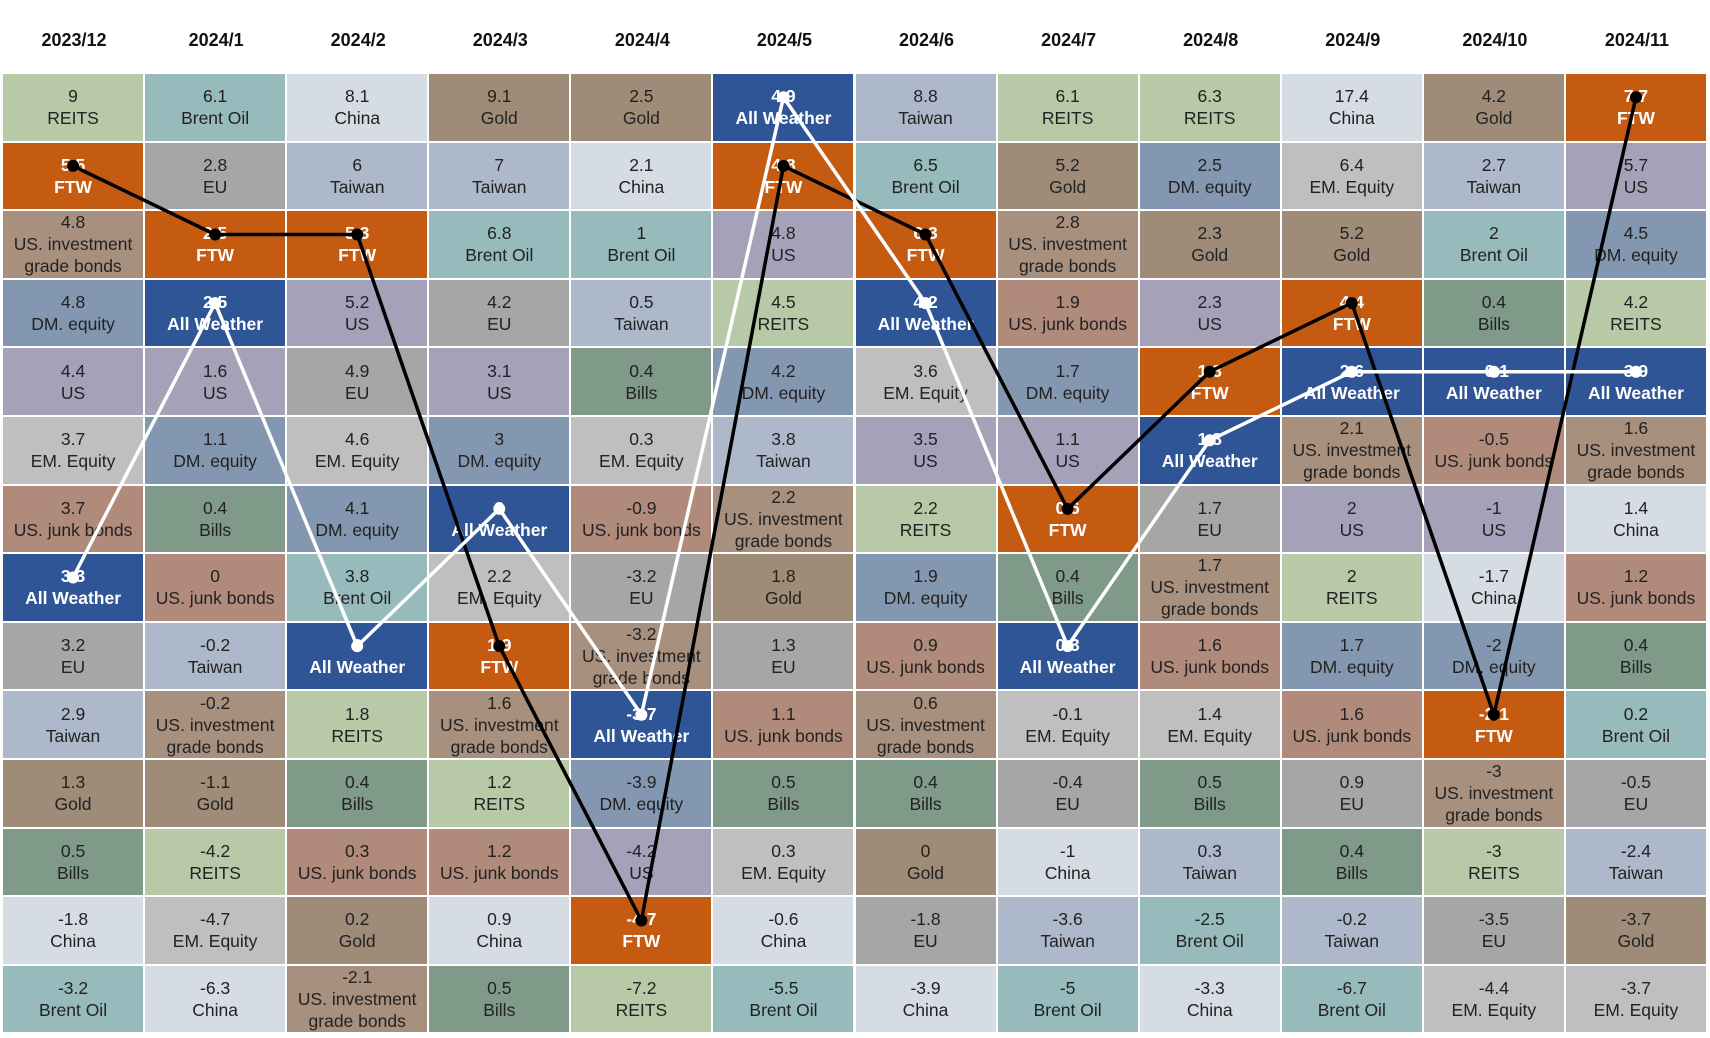  I want to click on cell-value: 5.2, so click(357, 302).